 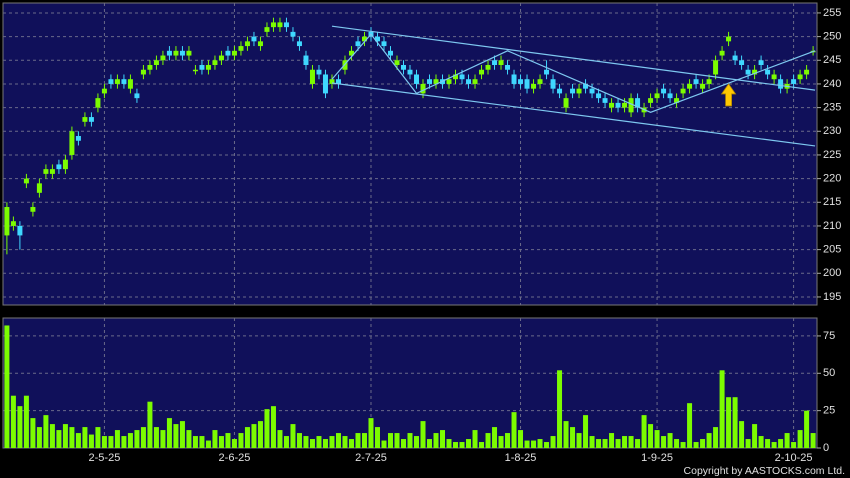 What do you see at coordinates (829, 373) in the screenshot?
I see `y-tick-label: 50` at bounding box center [829, 373].